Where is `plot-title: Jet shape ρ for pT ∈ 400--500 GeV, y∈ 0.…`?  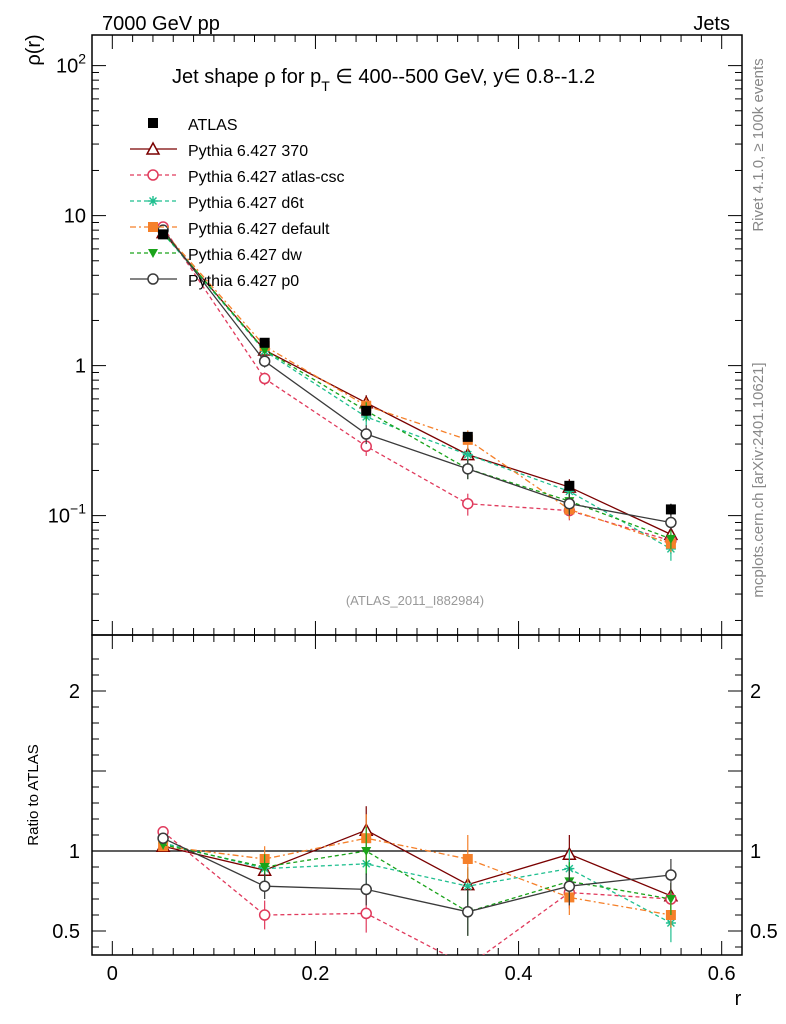 plot-title: Jet shape ρ for pT ∈ 400--500 GeV, y∈ 0.… is located at coordinates (383, 80).